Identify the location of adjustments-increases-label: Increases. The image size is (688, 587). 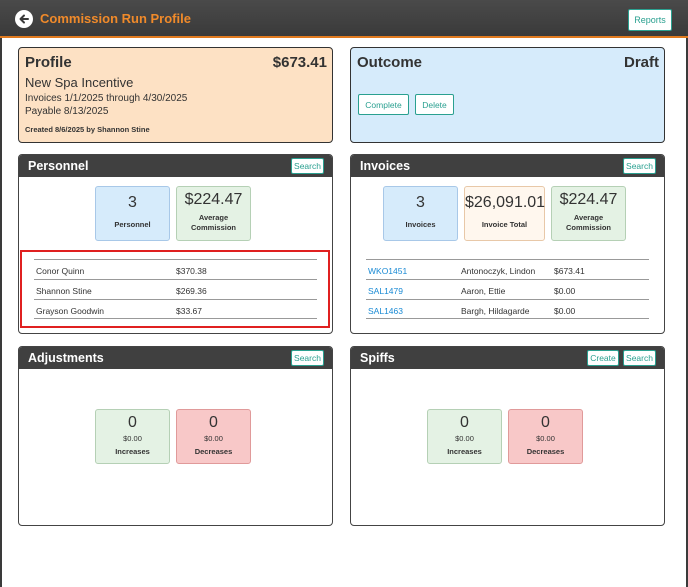
(132, 451).